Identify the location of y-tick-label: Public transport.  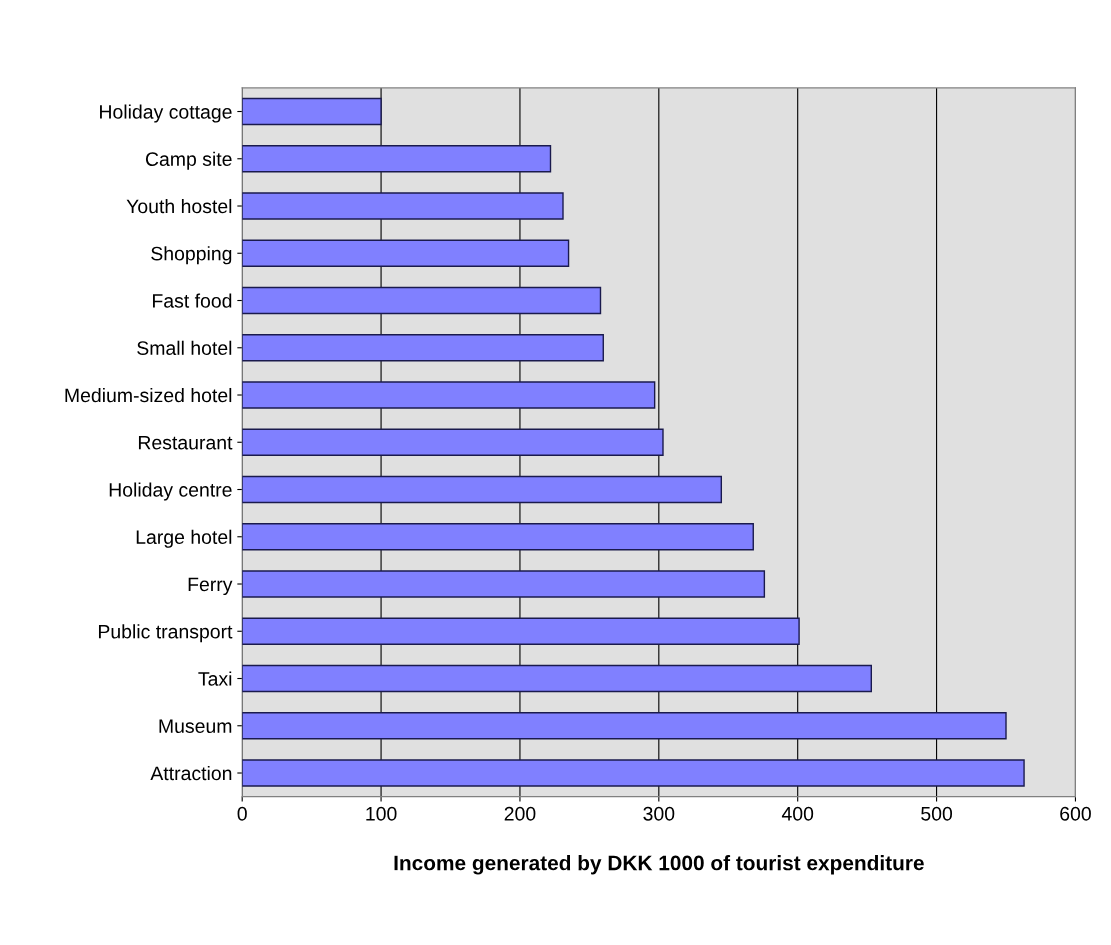
(165, 633).